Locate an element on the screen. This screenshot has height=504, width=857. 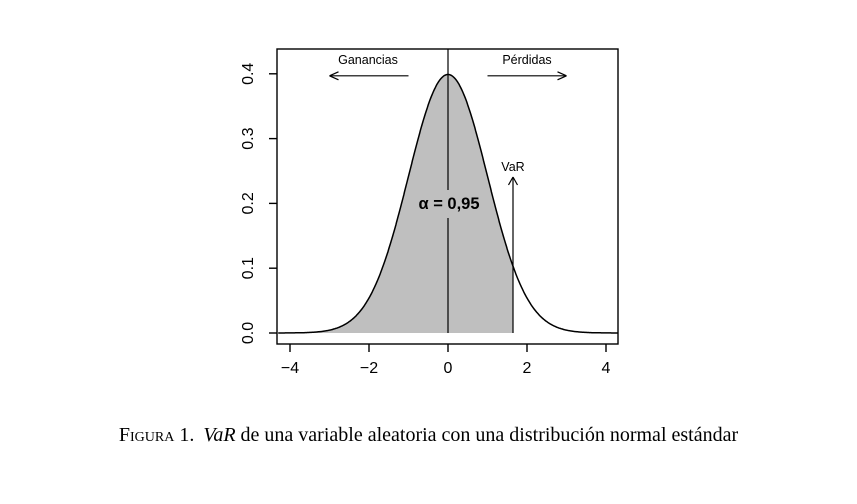
gains-label: Ganancias is located at coordinates (368, 60).